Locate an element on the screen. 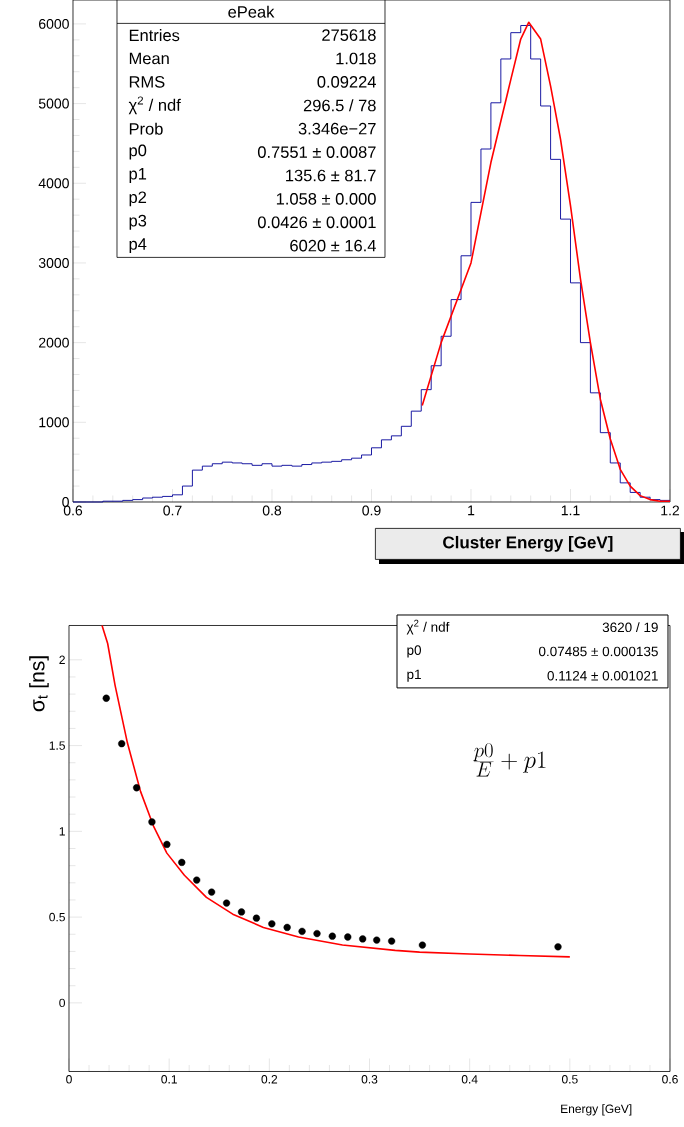  annotation: $\frac{p0}{E}+p1$ is located at coordinates (509, 760).